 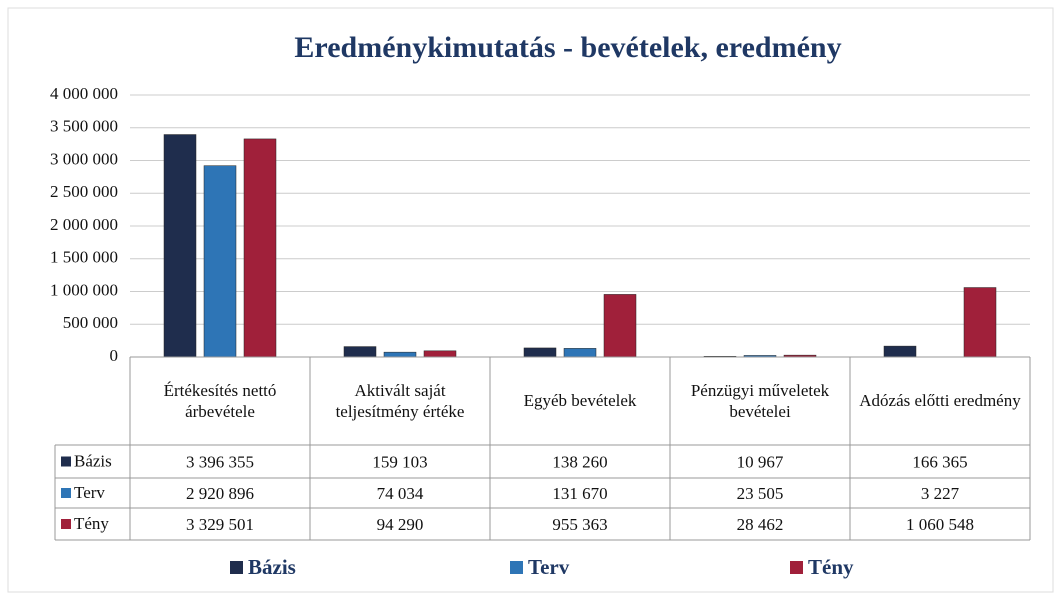 I want to click on category-cell: Aktivált saját teljesítmény értéke, so click(x=400, y=400).